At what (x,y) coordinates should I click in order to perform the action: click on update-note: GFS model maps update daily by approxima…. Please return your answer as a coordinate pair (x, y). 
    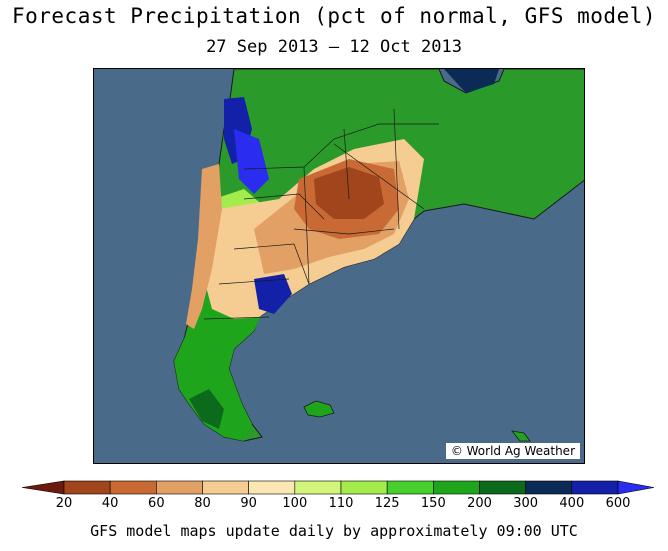
    Looking at the image, I should click on (334, 531).